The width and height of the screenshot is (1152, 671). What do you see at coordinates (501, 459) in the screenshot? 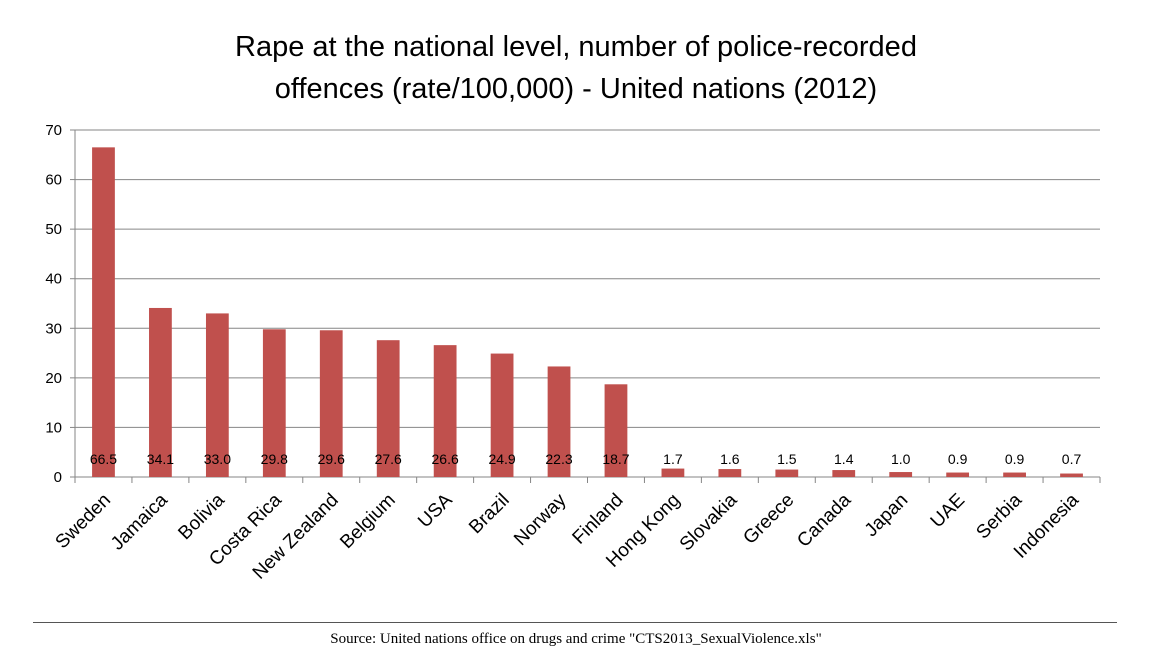
I see `data-label: 24.9` at bounding box center [501, 459].